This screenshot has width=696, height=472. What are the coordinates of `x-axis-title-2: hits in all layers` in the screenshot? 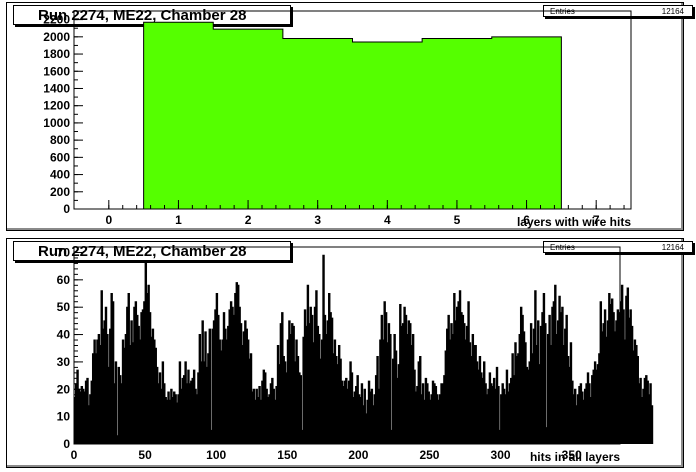 It's located at (575, 457).